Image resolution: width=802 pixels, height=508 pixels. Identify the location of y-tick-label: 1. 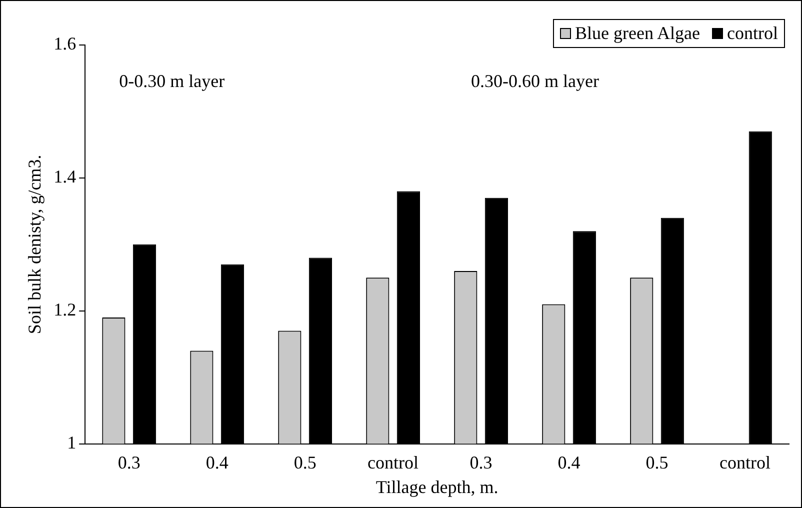
(71, 442).